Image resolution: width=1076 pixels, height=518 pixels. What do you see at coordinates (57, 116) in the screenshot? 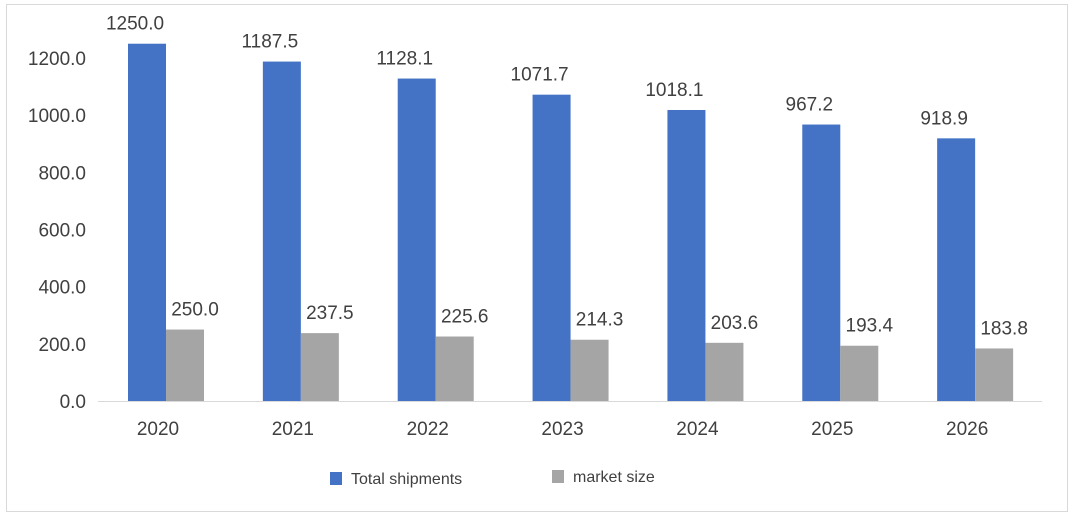
I see `y-tick-label: 1000.0` at bounding box center [57, 116].